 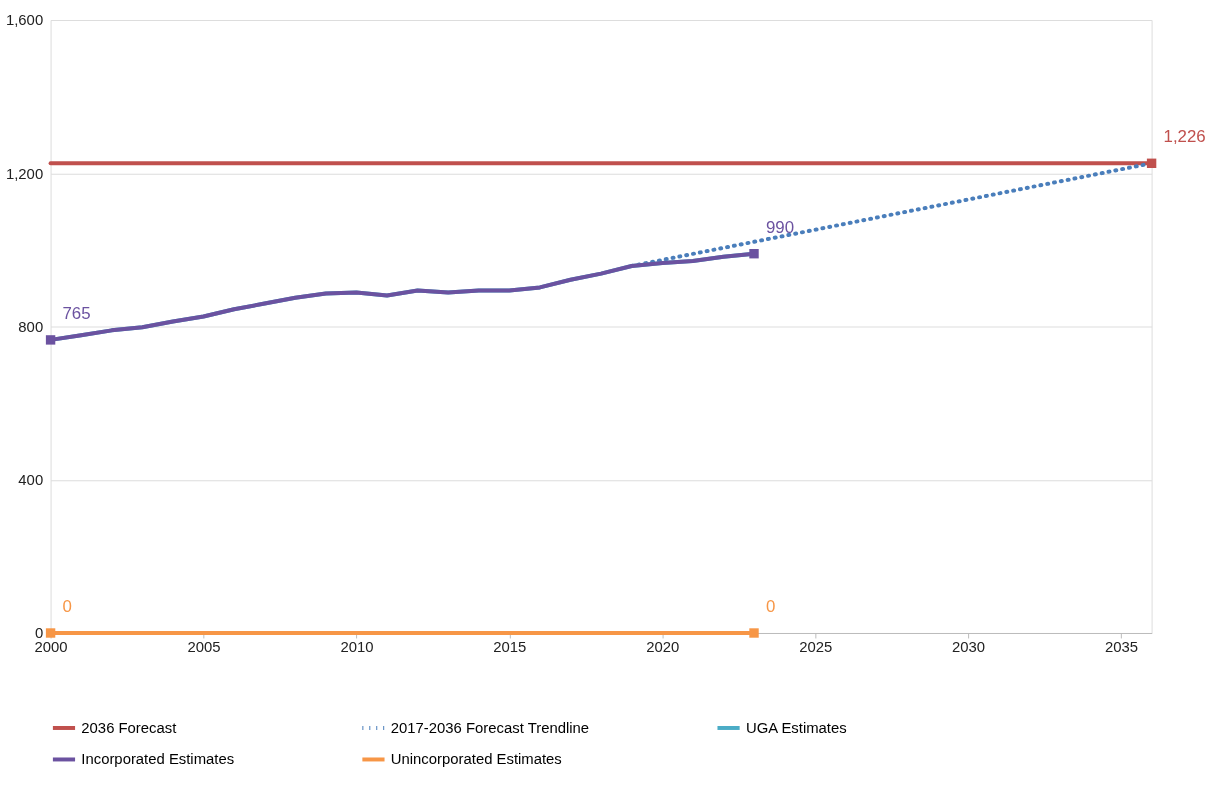 I want to click on legend-label: 2017-2036 Forecast Trendline, so click(x=490, y=727).